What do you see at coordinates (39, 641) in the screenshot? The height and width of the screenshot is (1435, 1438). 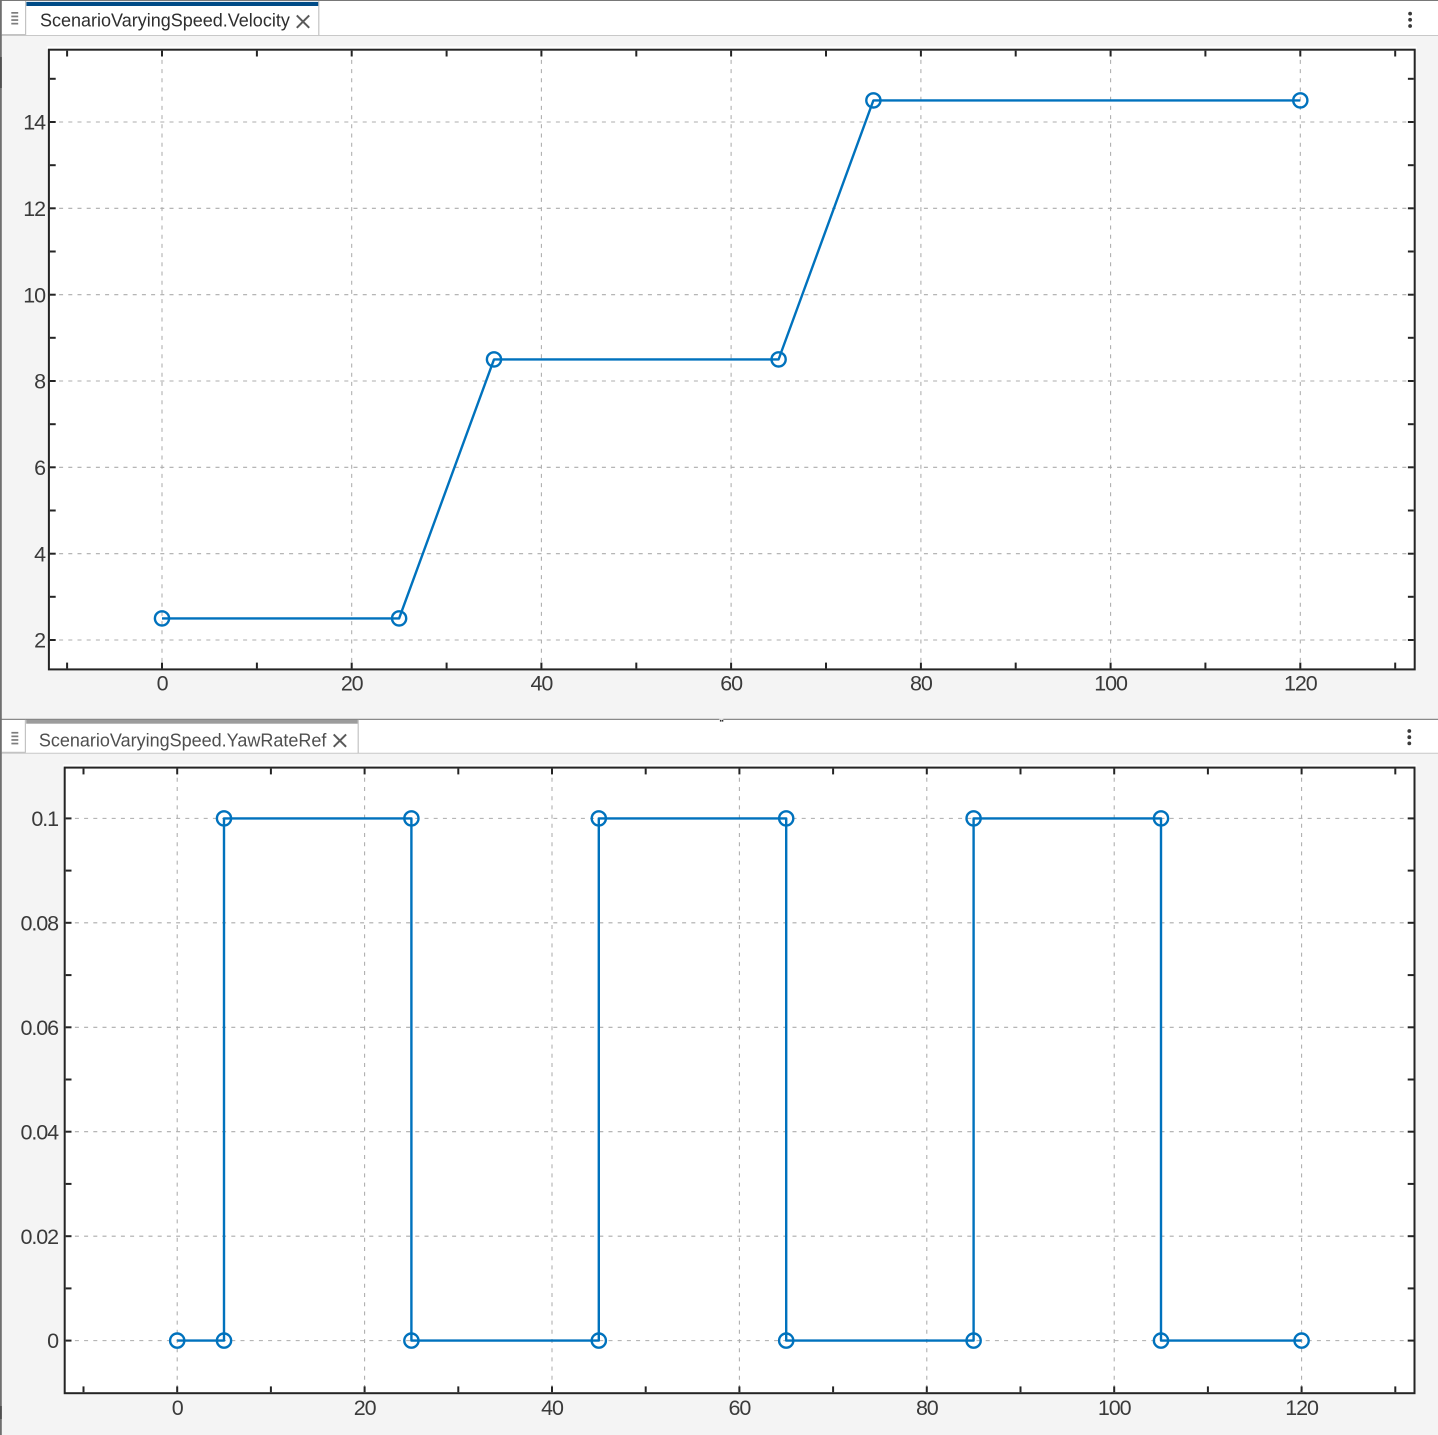 I see `svg-text: 2` at bounding box center [39, 641].